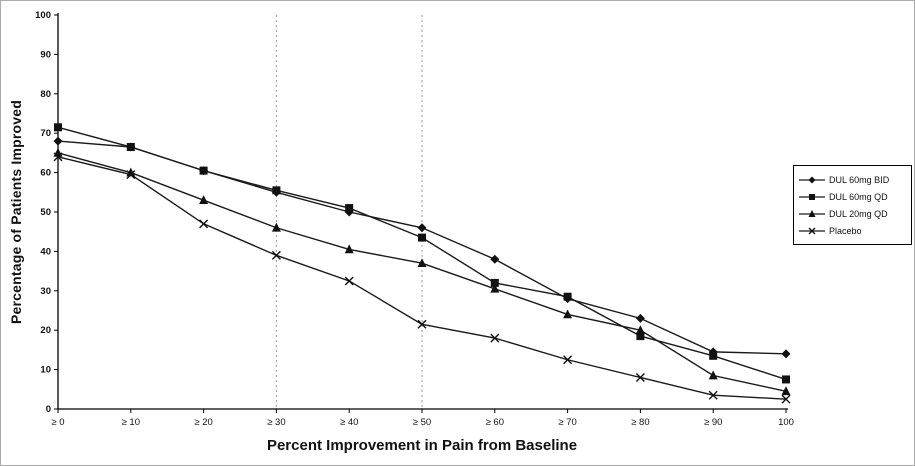 Image resolution: width=915 pixels, height=466 pixels. Describe the element at coordinates (45, 291) in the screenshot. I see `y-tick-label: 30` at that location.